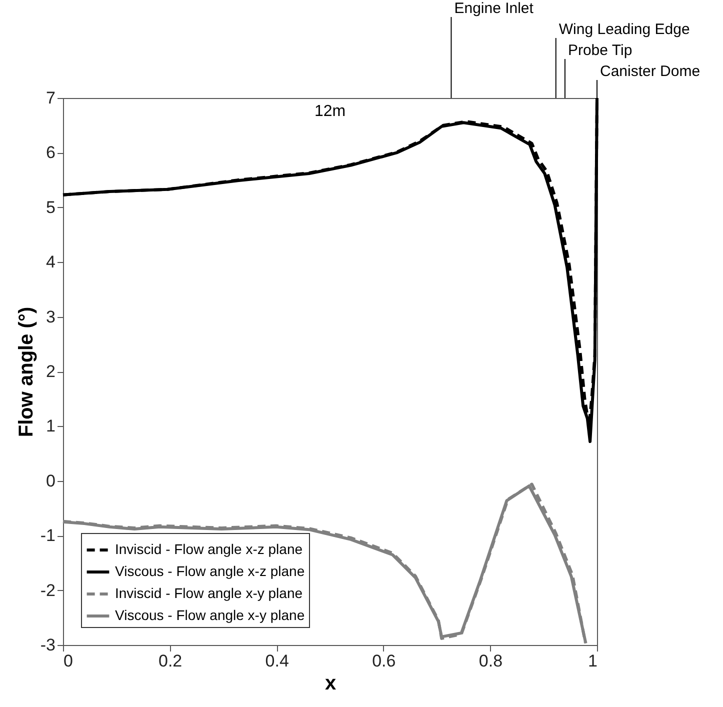 The height and width of the screenshot is (707, 723). I want to click on x-axis-title: x, so click(330, 683).